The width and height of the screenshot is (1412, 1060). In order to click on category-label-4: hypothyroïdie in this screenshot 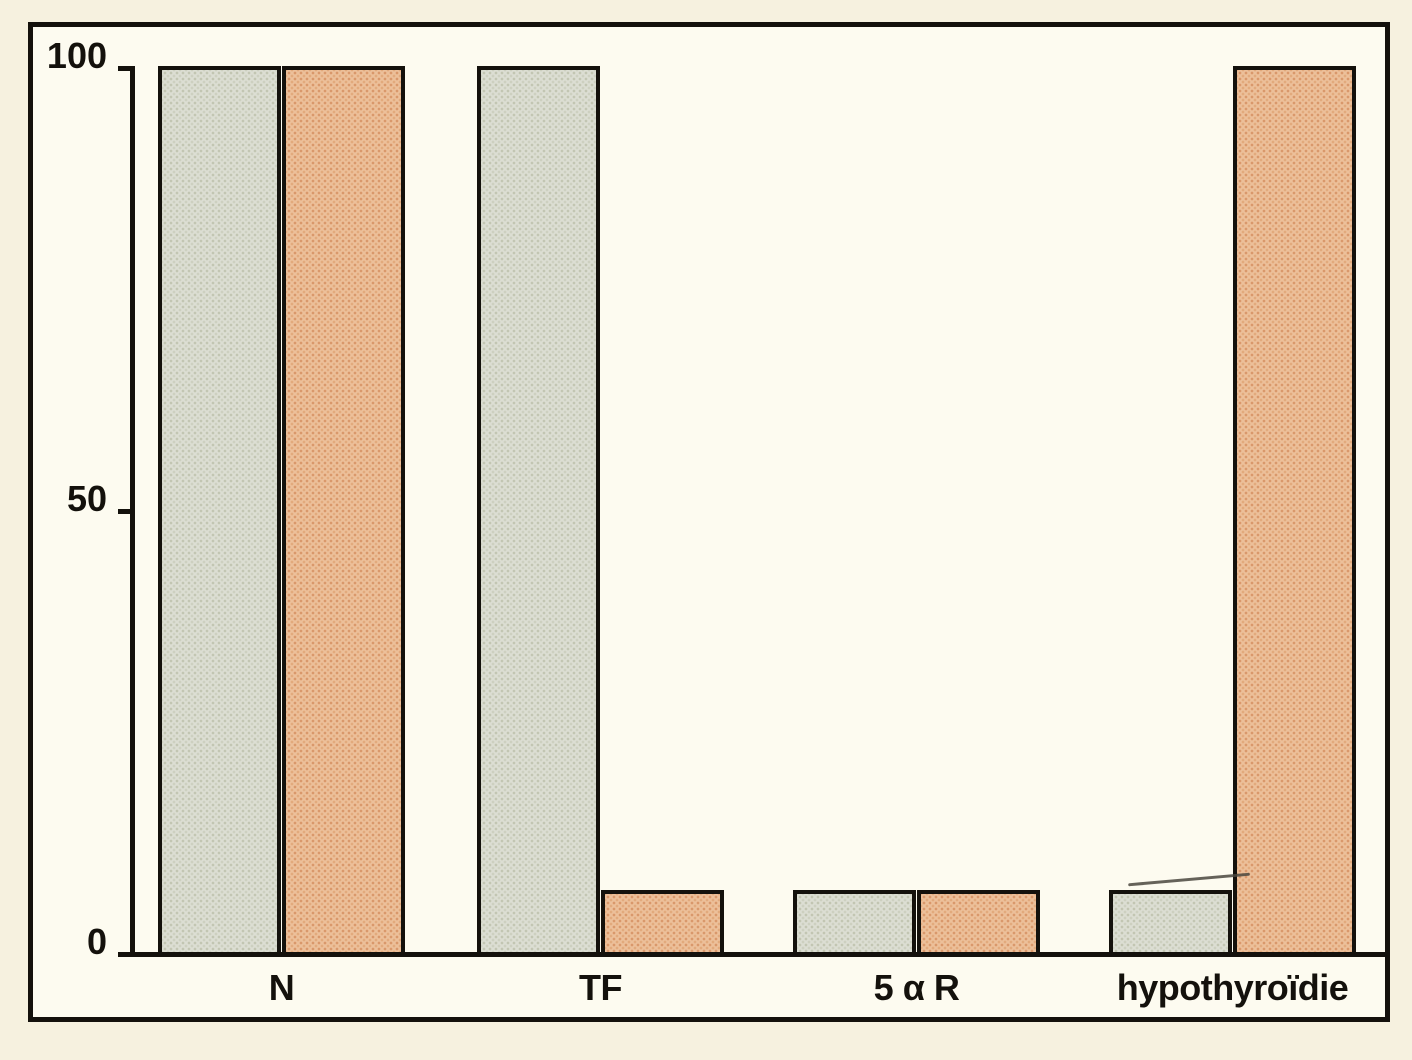, I will do `click(1232, 987)`.